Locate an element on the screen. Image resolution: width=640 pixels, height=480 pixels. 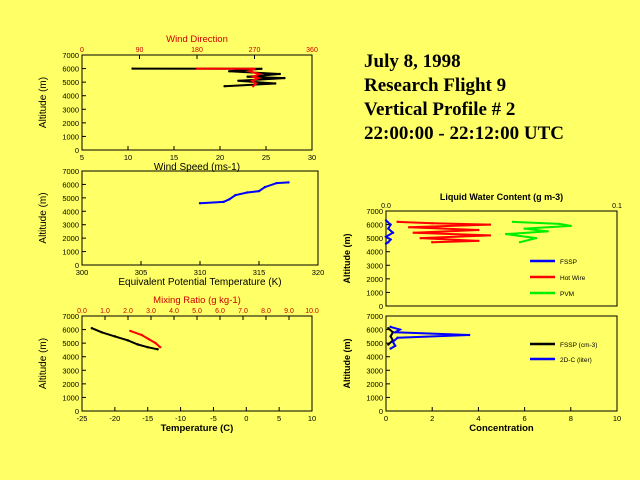
x-tick-label: 25 is located at coordinates (266, 157).